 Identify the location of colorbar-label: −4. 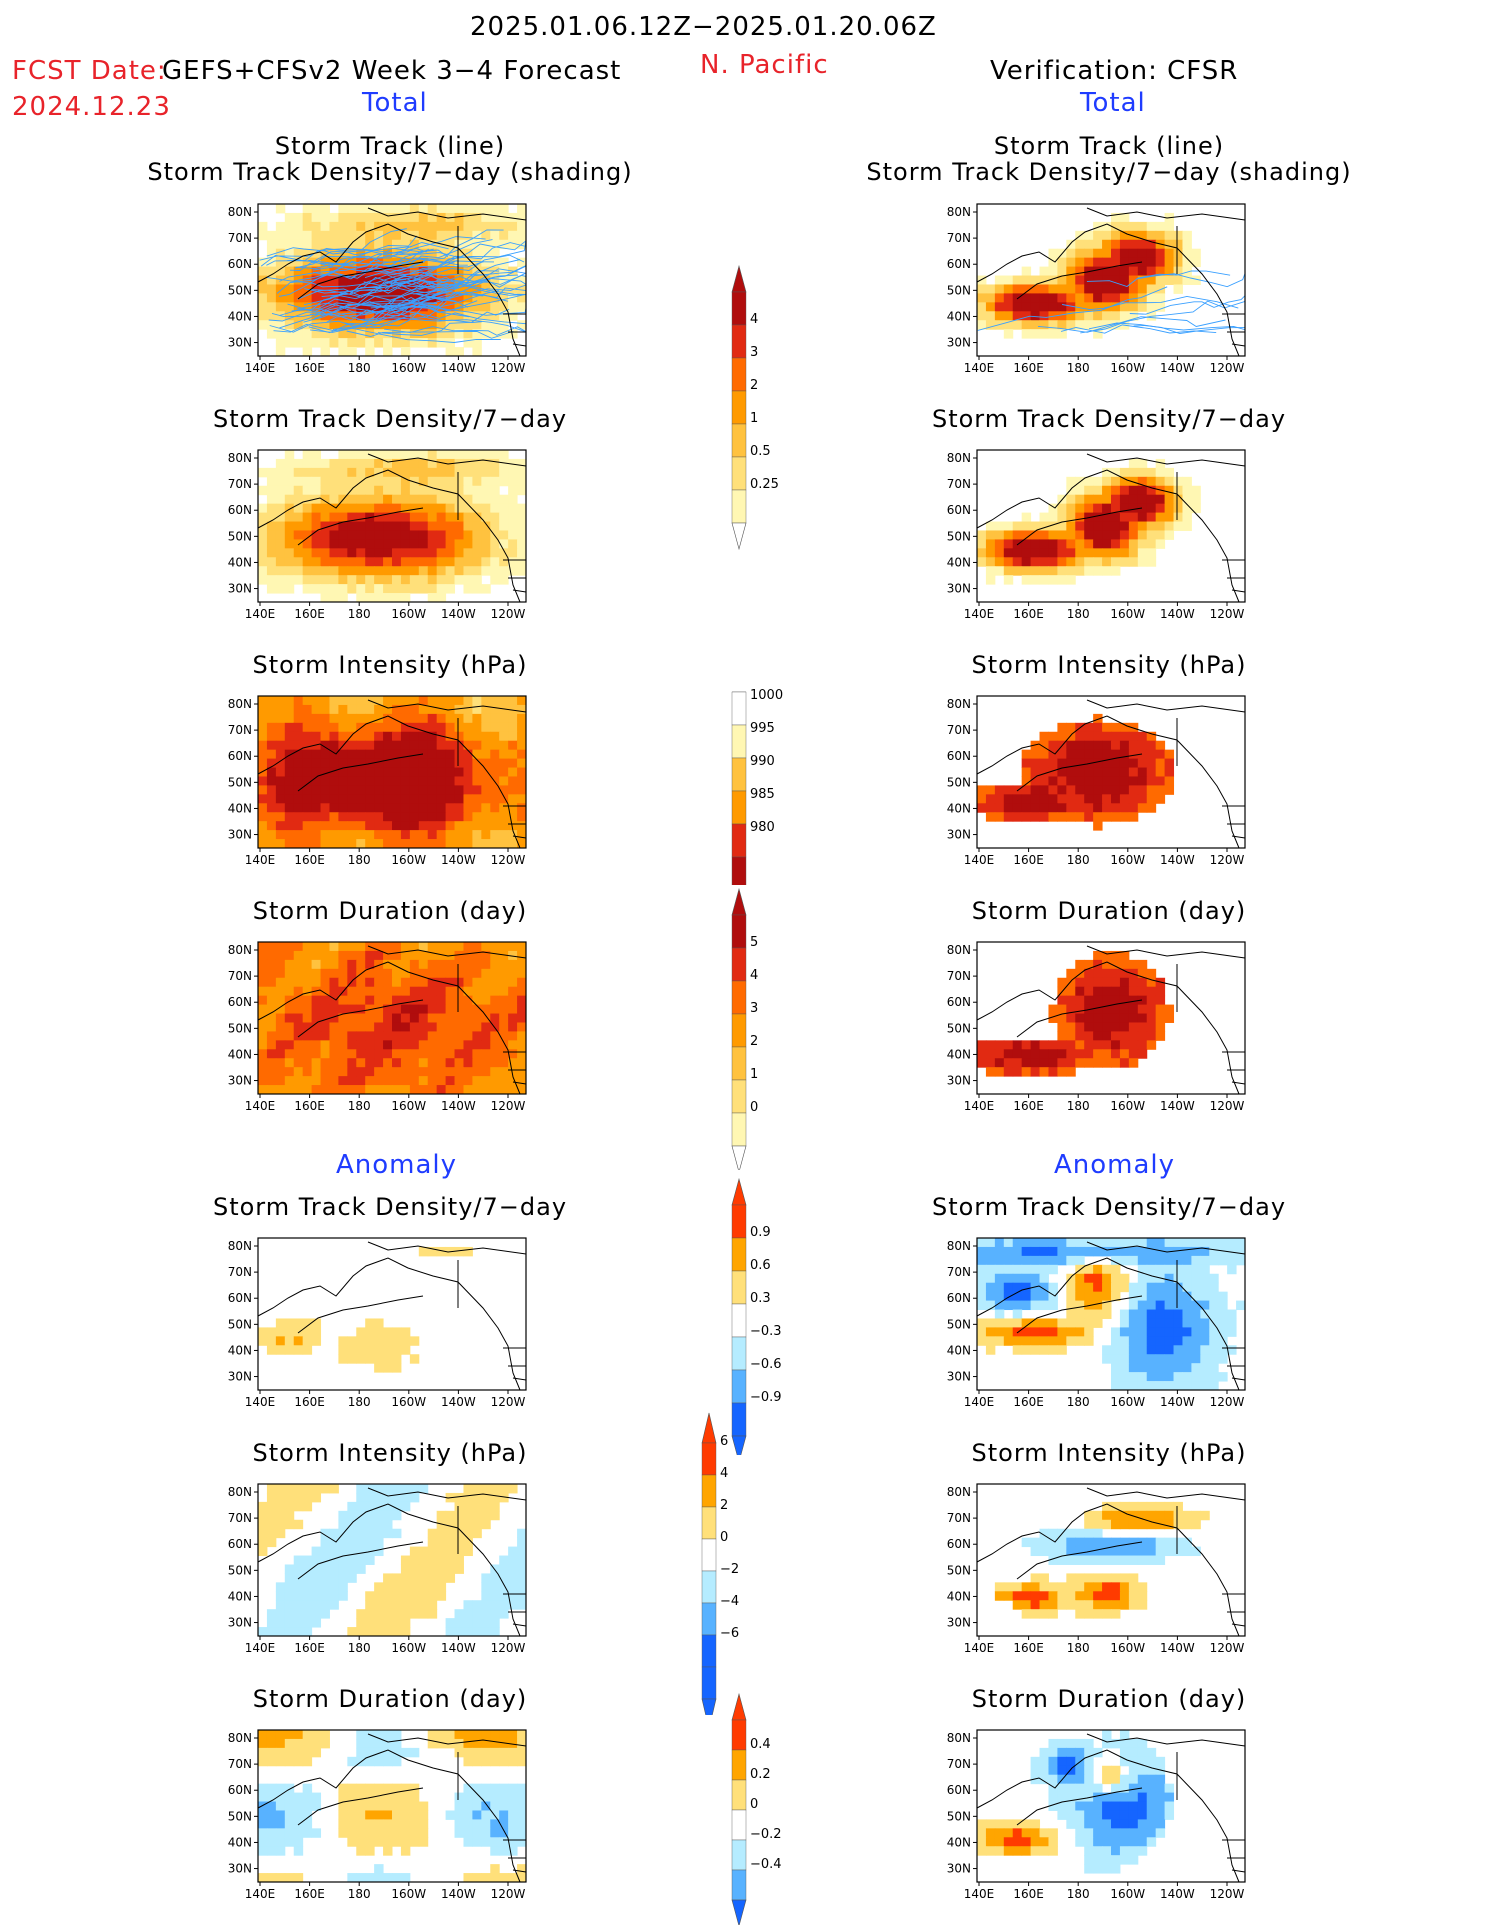
(729, 1601).